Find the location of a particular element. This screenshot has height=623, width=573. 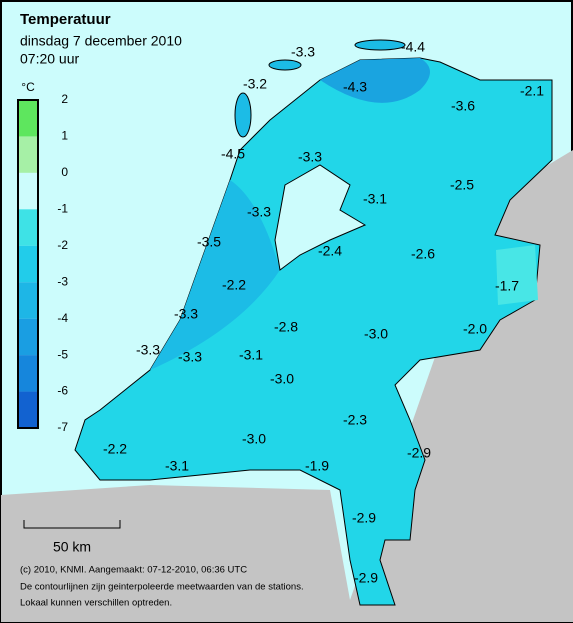

station-value: -2.0 is located at coordinates (475, 329).